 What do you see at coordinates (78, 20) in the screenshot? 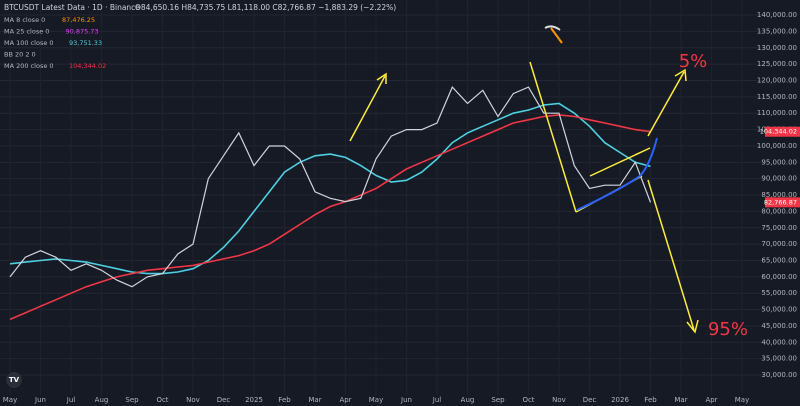
I see `indicator-value: 87,476.25` at bounding box center [78, 20].